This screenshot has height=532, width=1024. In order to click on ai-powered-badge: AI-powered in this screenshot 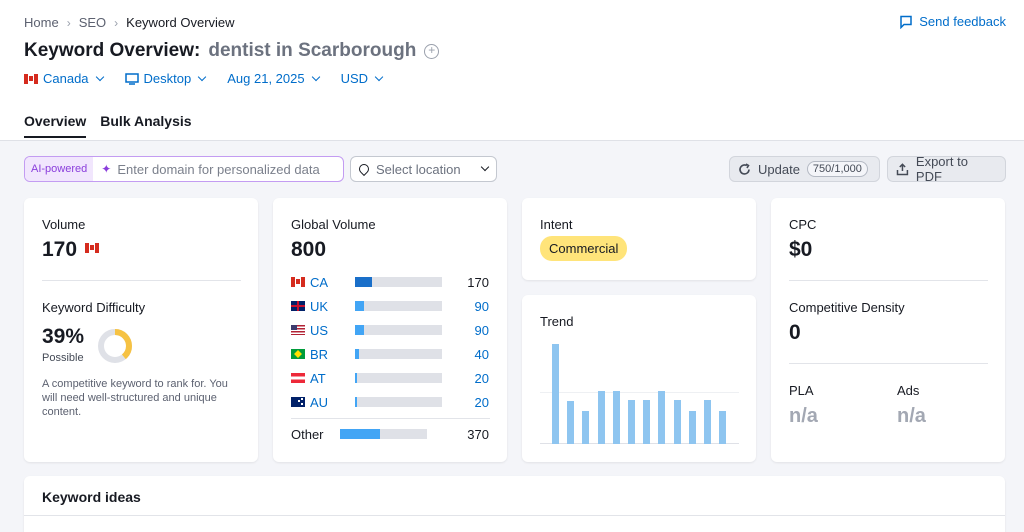, I will do `click(59, 169)`.